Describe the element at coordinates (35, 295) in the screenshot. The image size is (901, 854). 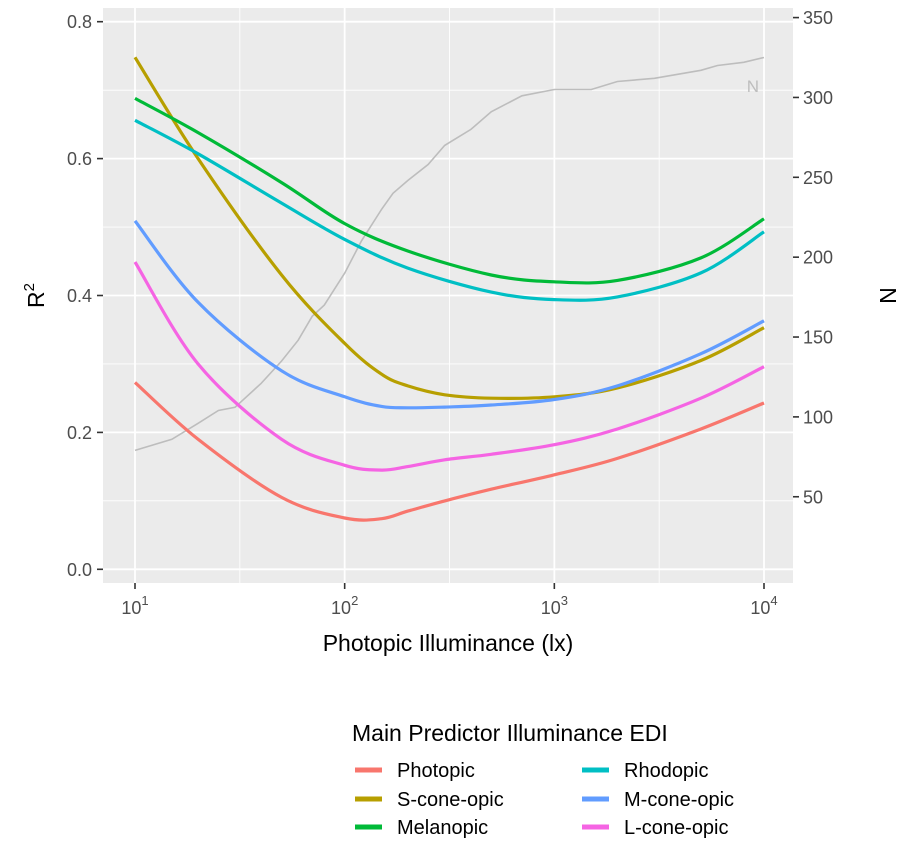
I see `y-axis-title: R2` at that location.